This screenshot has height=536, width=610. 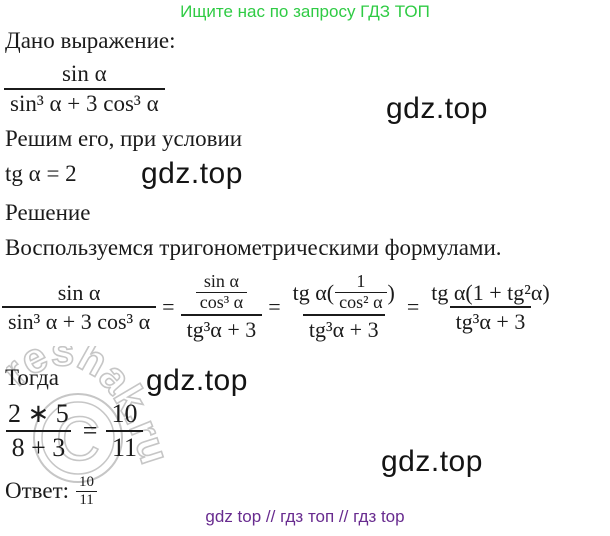 I want to click on f3-prefix: tg α(, so click(x=313, y=292).